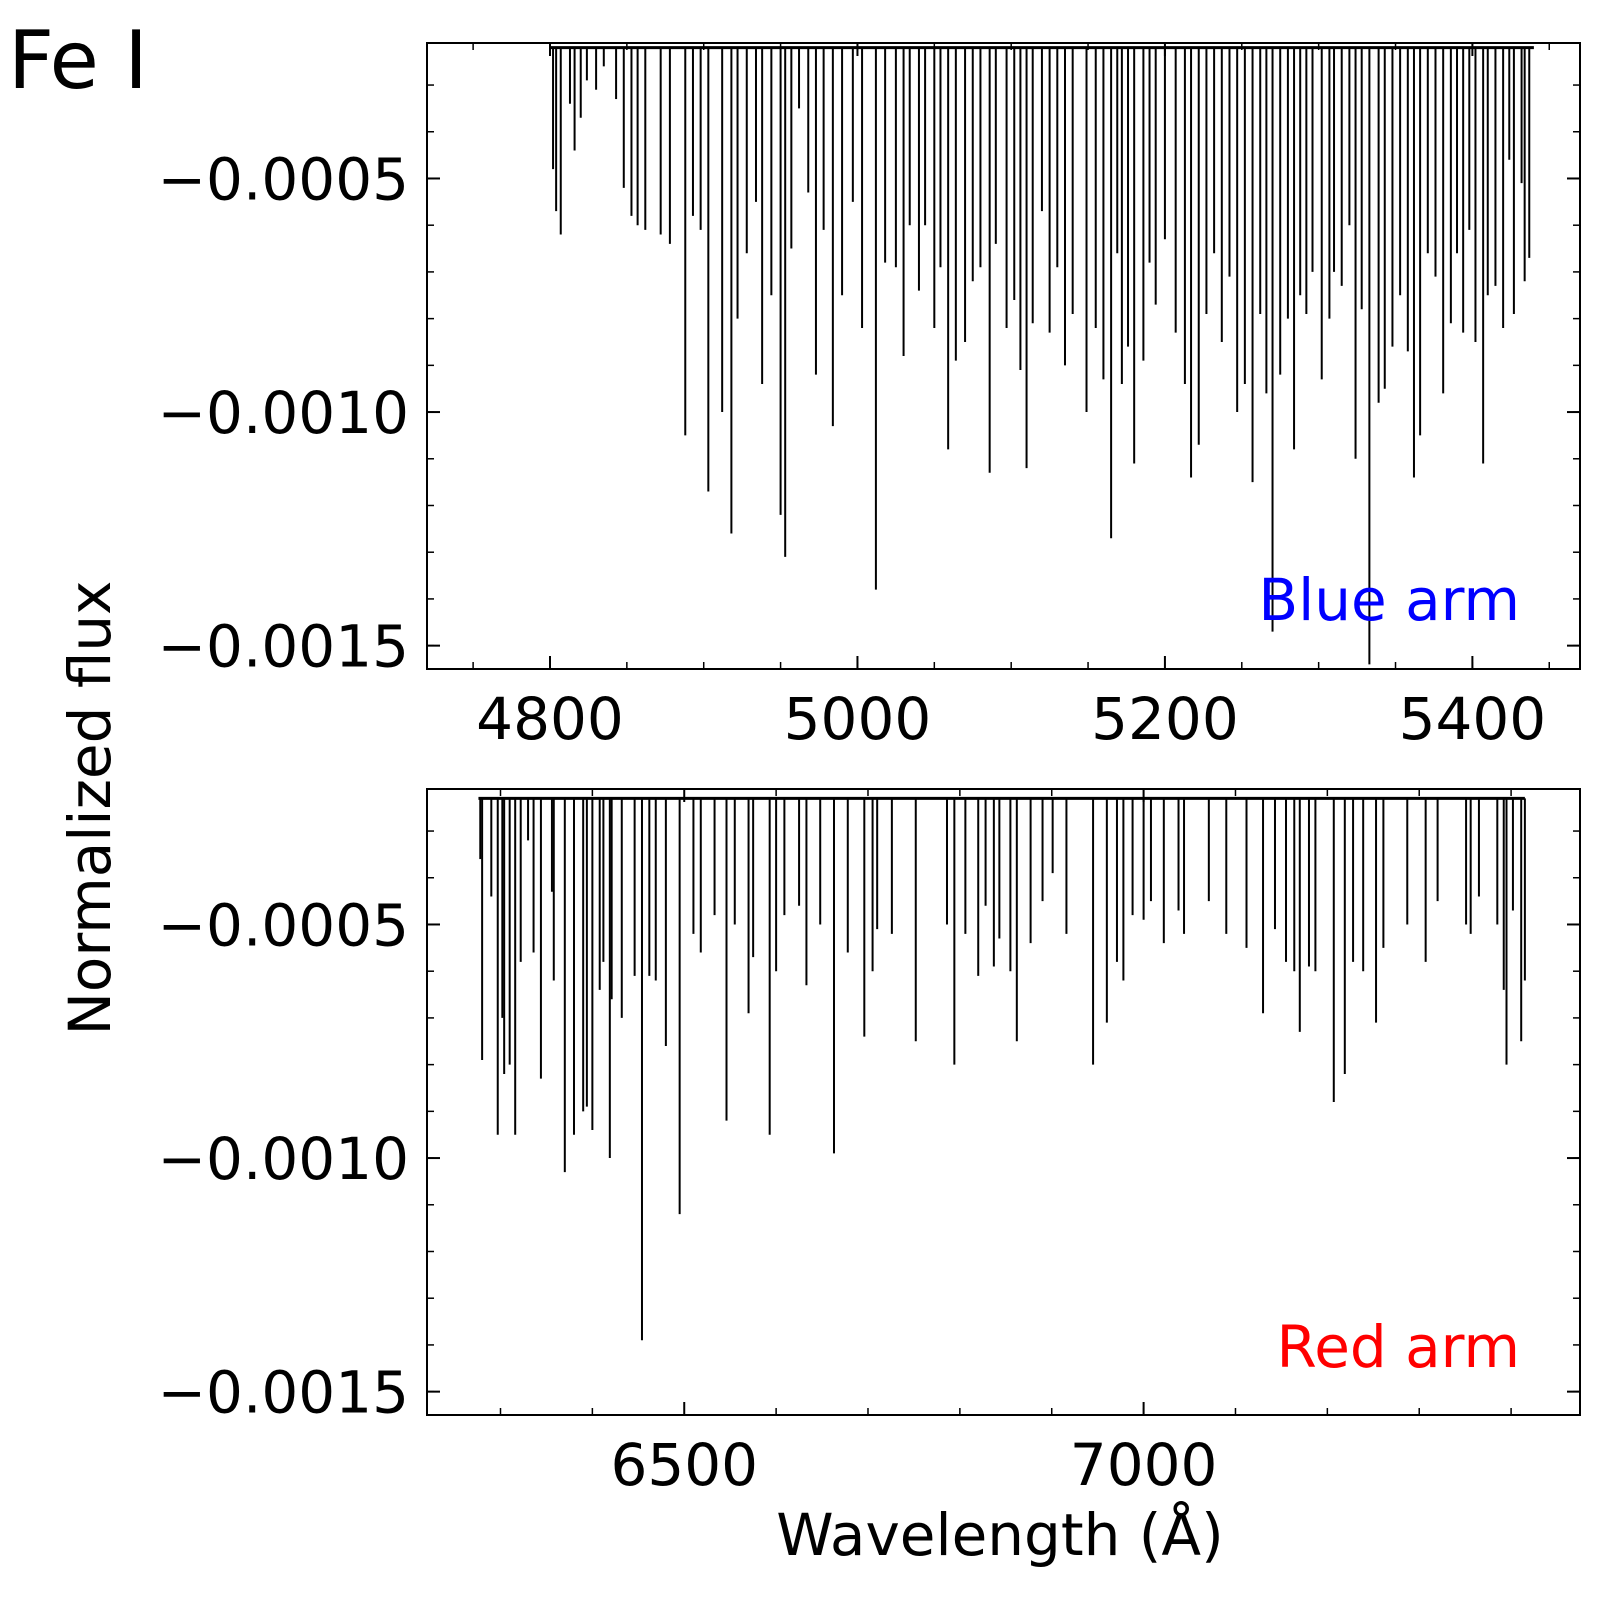 The height and width of the screenshot is (1600, 1600). I want to click on x-tick-label: 5000, so click(858, 719).